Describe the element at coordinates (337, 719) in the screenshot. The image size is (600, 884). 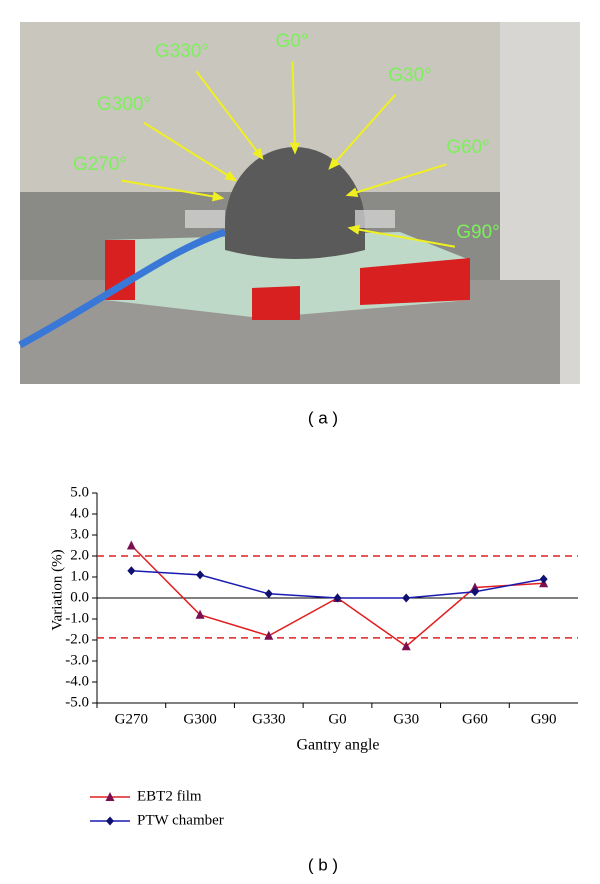
I see `x-tick-label: G0` at that location.